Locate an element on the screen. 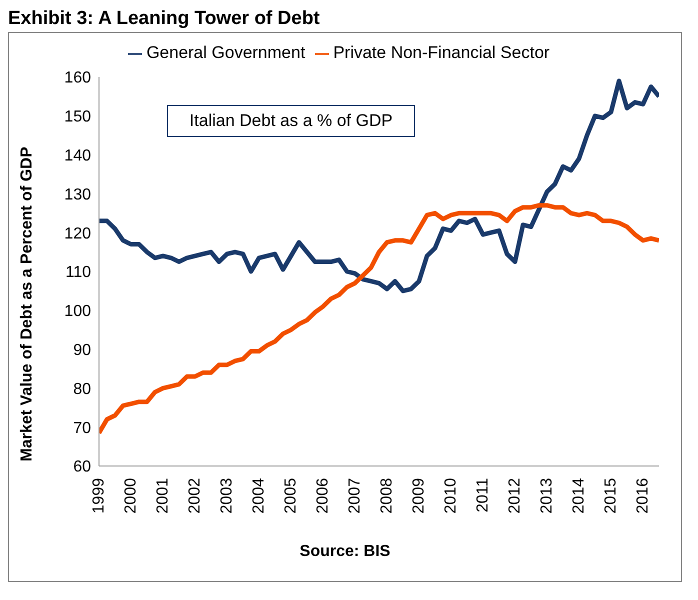  x-tick-label: 1999 is located at coordinates (99, 496).